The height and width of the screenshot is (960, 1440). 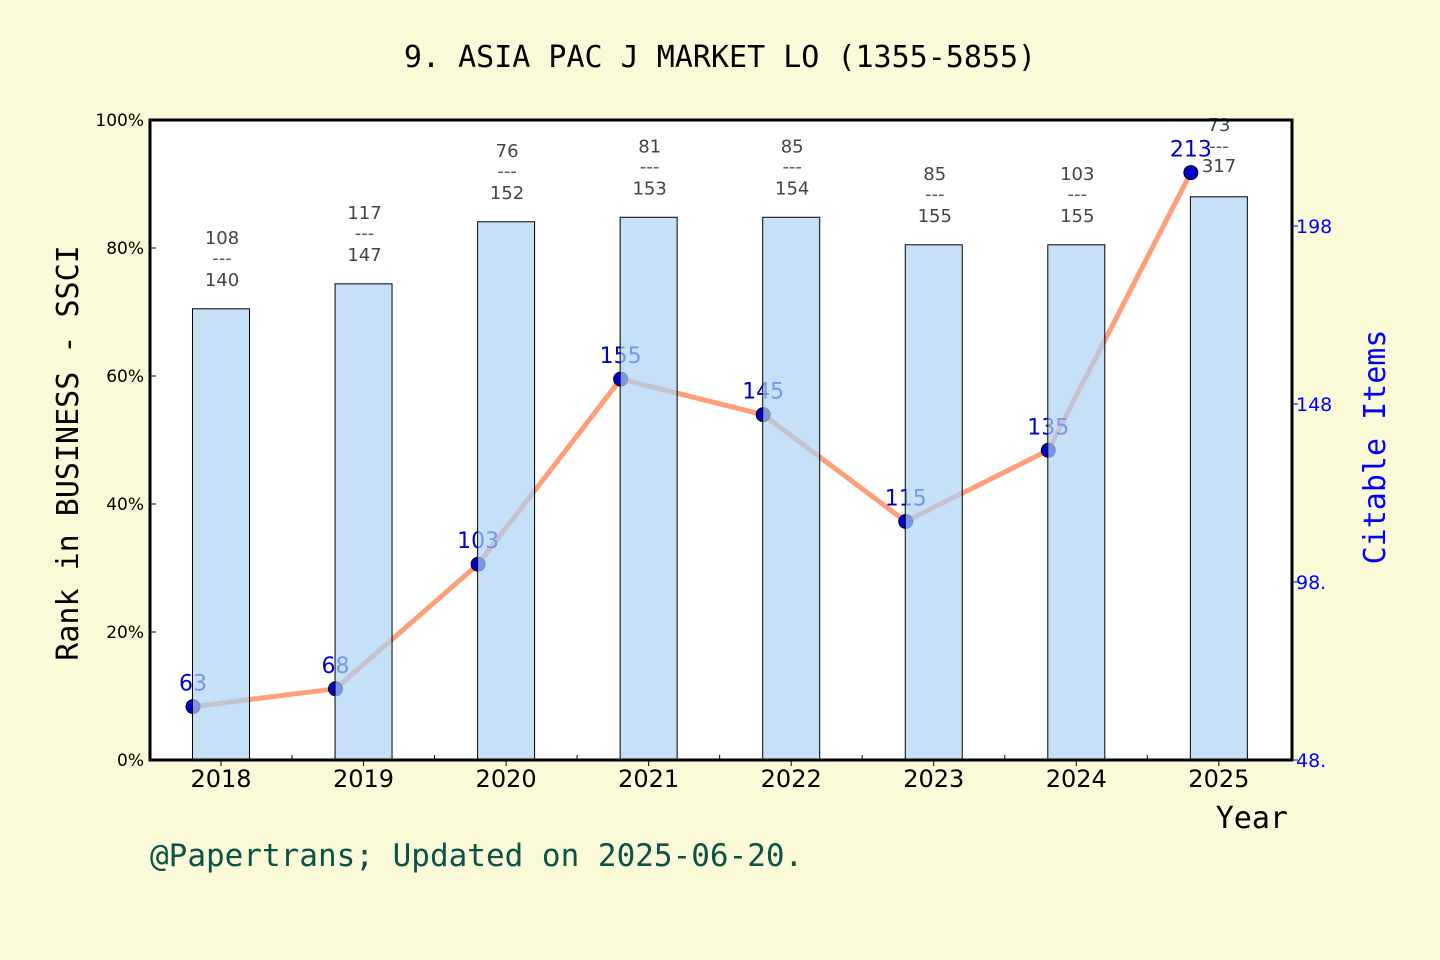 What do you see at coordinates (125, 633) in the screenshot?
I see `y-tick-label: 20%` at bounding box center [125, 633].